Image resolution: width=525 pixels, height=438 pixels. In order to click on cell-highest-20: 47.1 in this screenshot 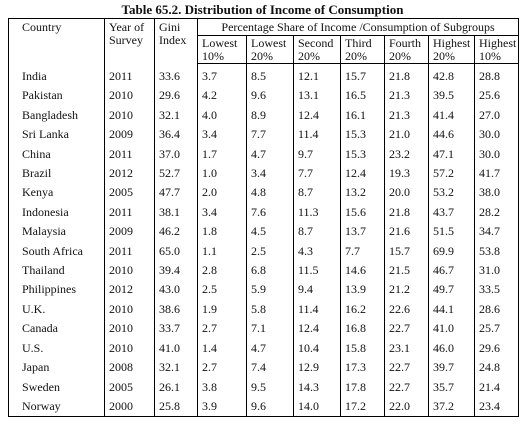, I will do `click(451, 154)`.